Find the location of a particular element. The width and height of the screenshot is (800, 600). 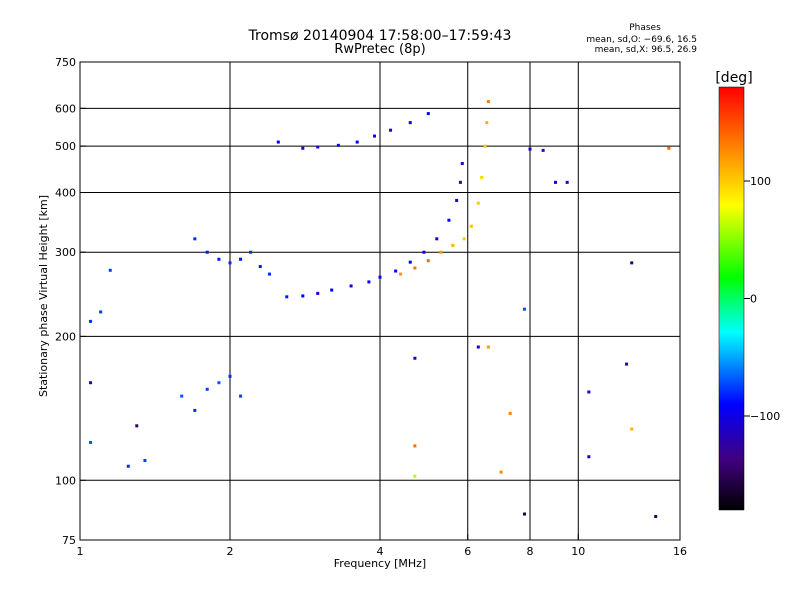

y-tick-label: 500 is located at coordinates (65, 146).